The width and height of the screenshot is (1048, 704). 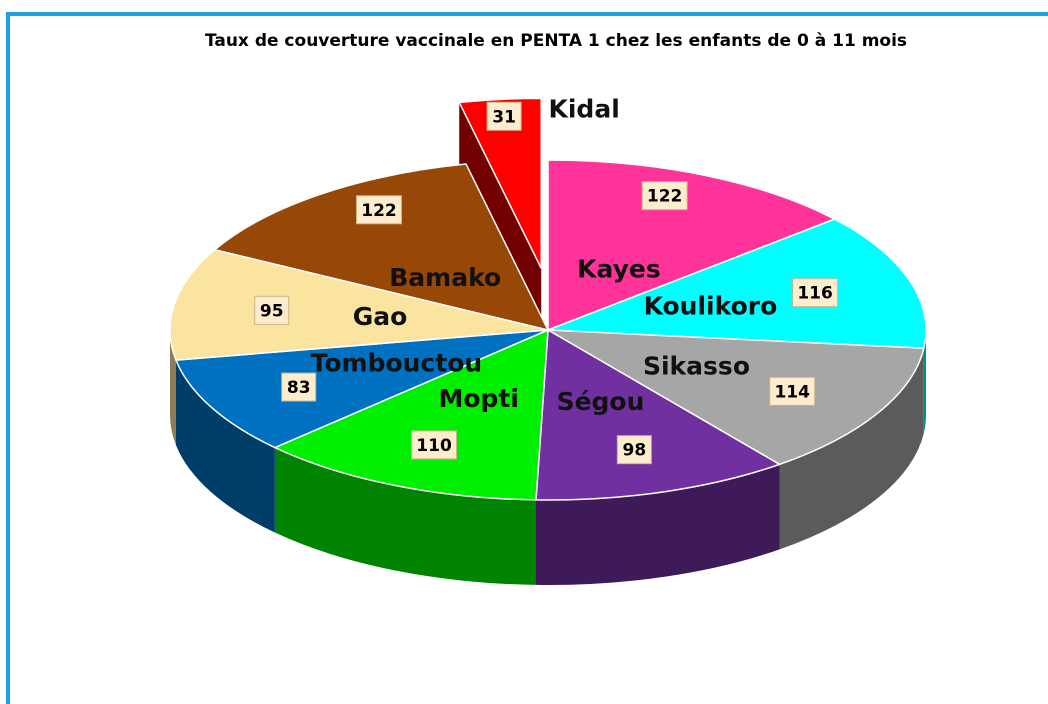 What do you see at coordinates (711, 305) in the screenshot?
I see `category-label: Koulikoro` at bounding box center [711, 305].